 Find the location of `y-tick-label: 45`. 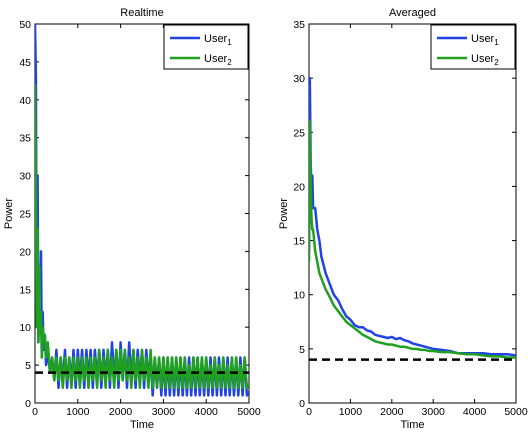

y-tick-label: 45 is located at coordinates (25, 63).